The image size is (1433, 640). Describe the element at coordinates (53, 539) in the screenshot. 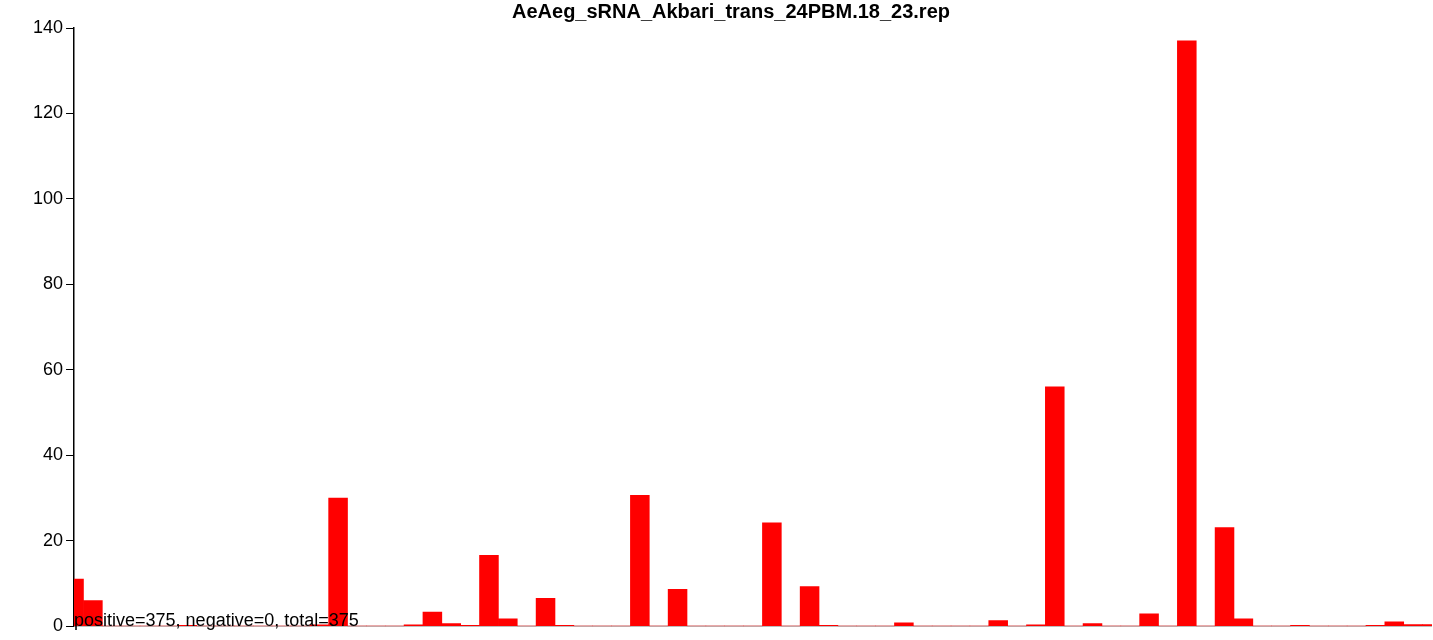

I see `y-tick-label: 20` at that location.